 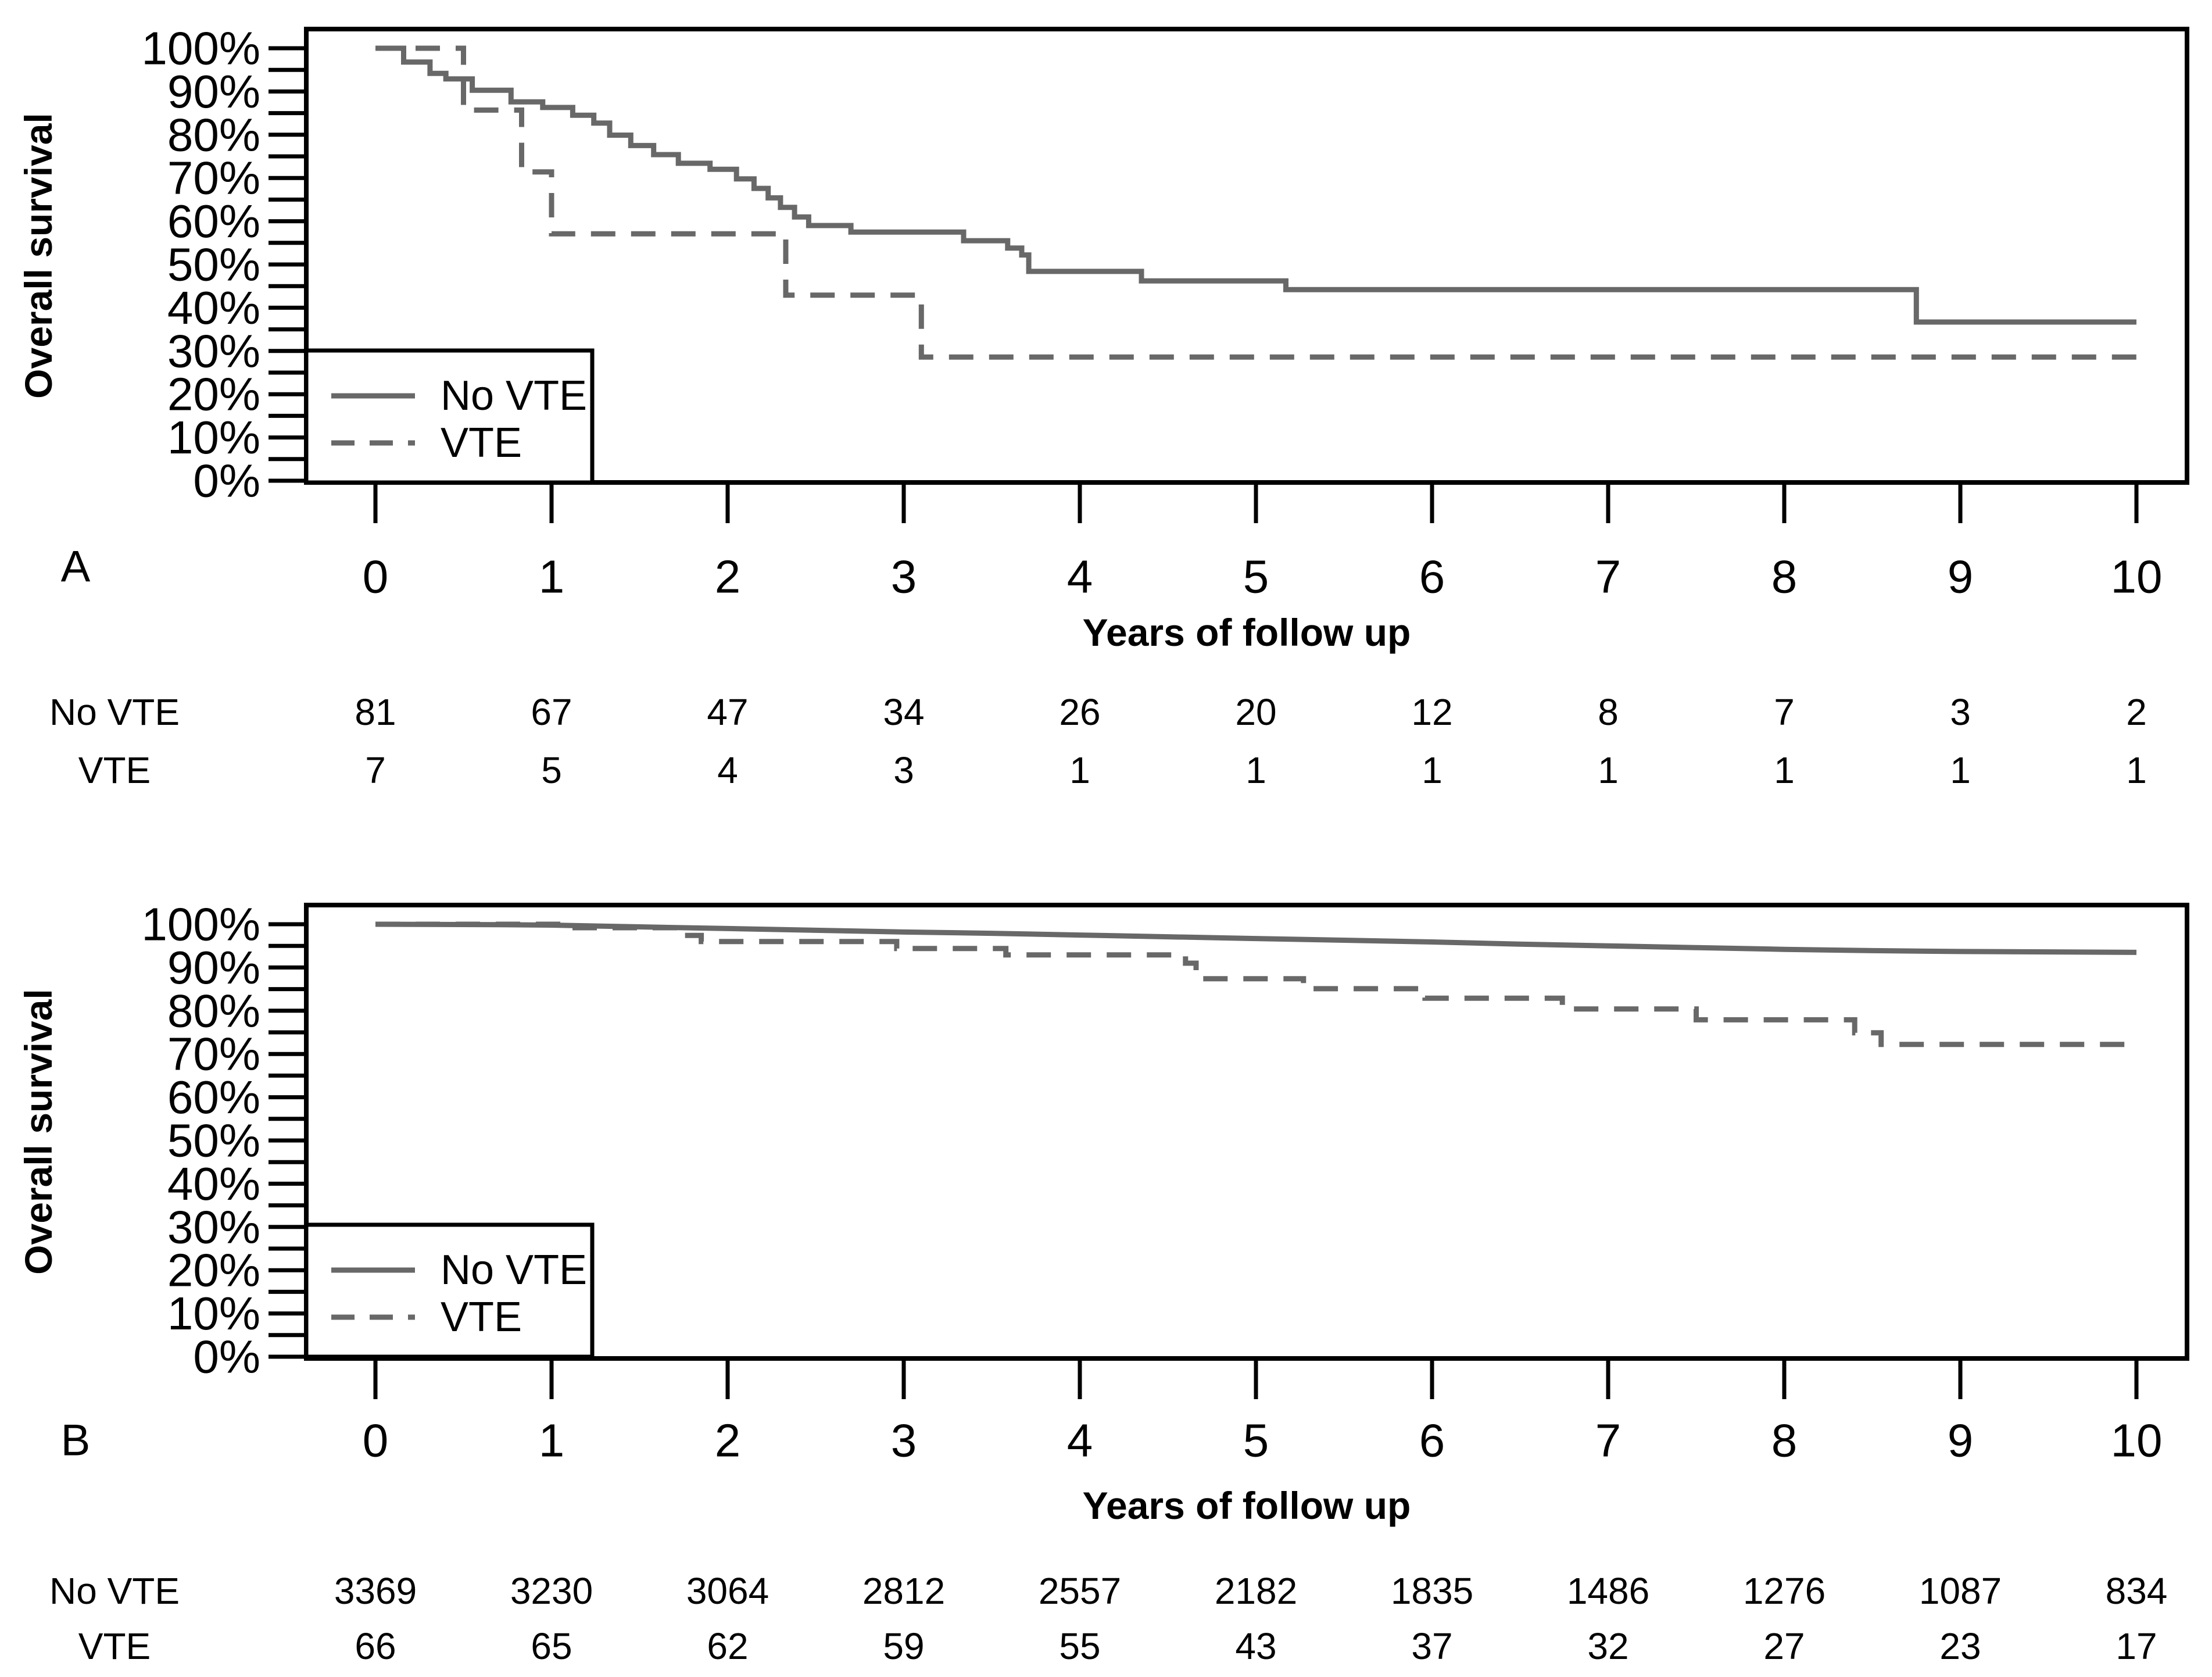 What do you see at coordinates (213, 134) in the screenshot?
I see `y-tick-label: 80%` at bounding box center [213, 134].